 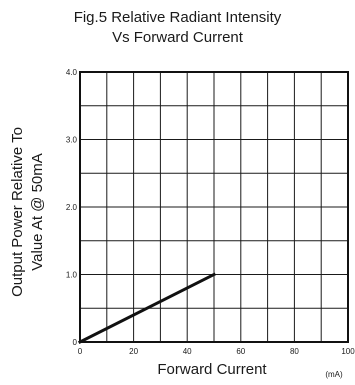 What do you see at coordinates (17, 212) in the screenshot?
I see `y-axis-label-line1: Output Power Relative To` at bounding box center [17, 212].